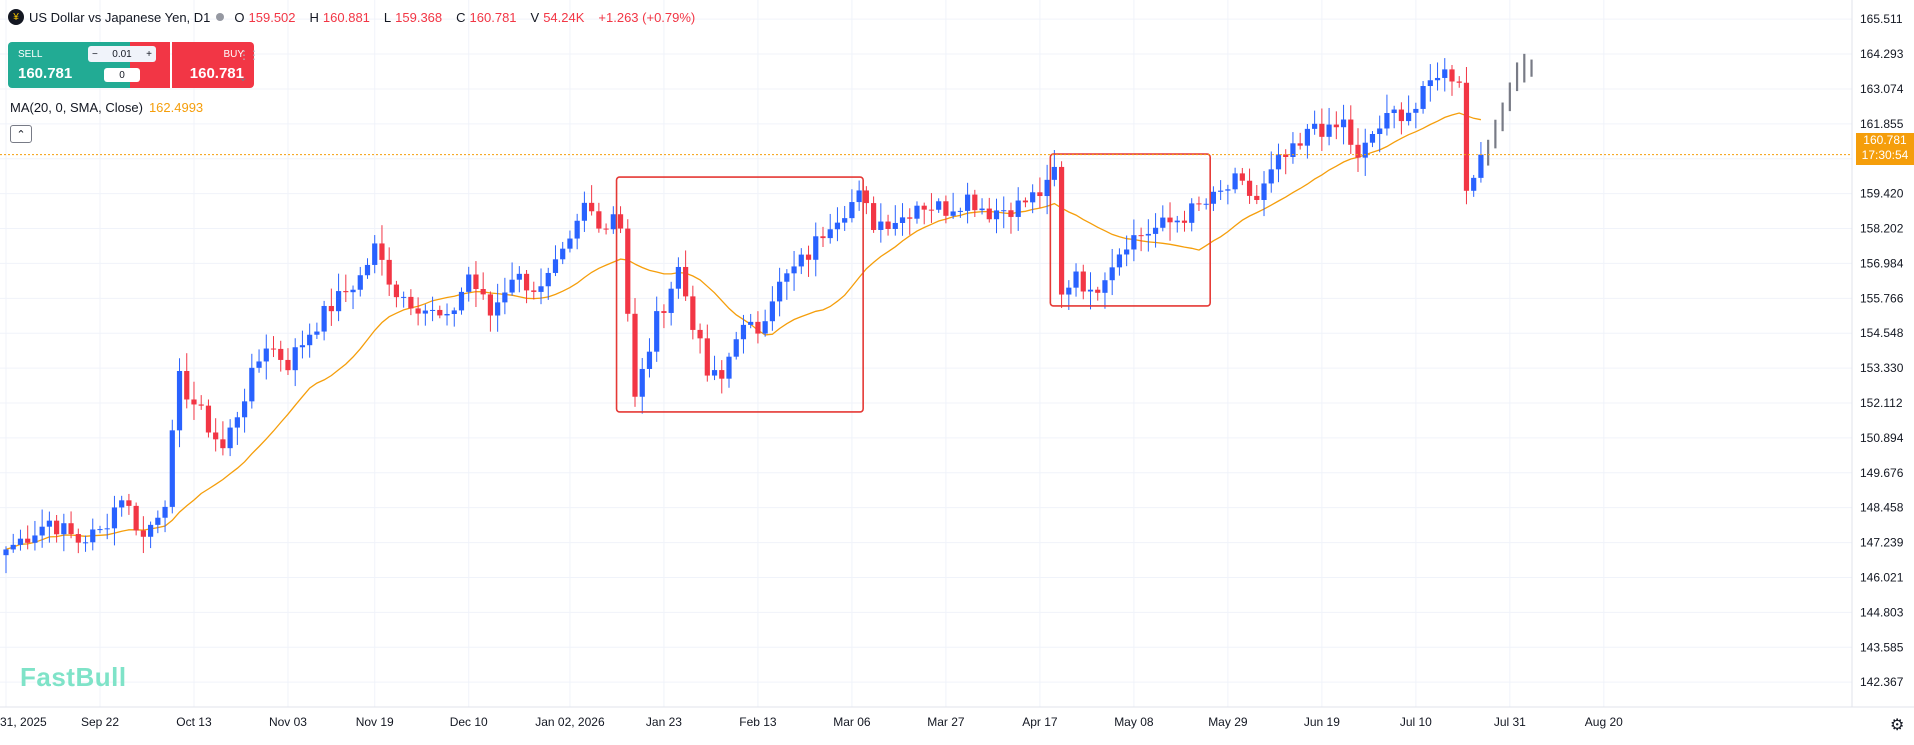 The image size is (1914, 745). I want to click on indicator-legend: MA(20, 0, SMA, Close) 162.4993, so click(106, 107).